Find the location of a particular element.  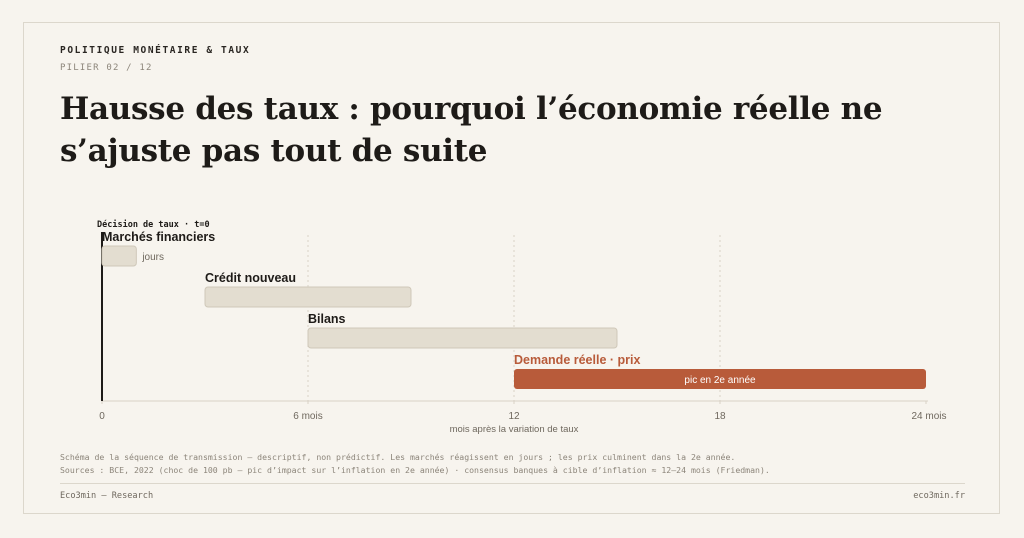

x-tick-label: 24 mois is located at coordinates (928, 416).